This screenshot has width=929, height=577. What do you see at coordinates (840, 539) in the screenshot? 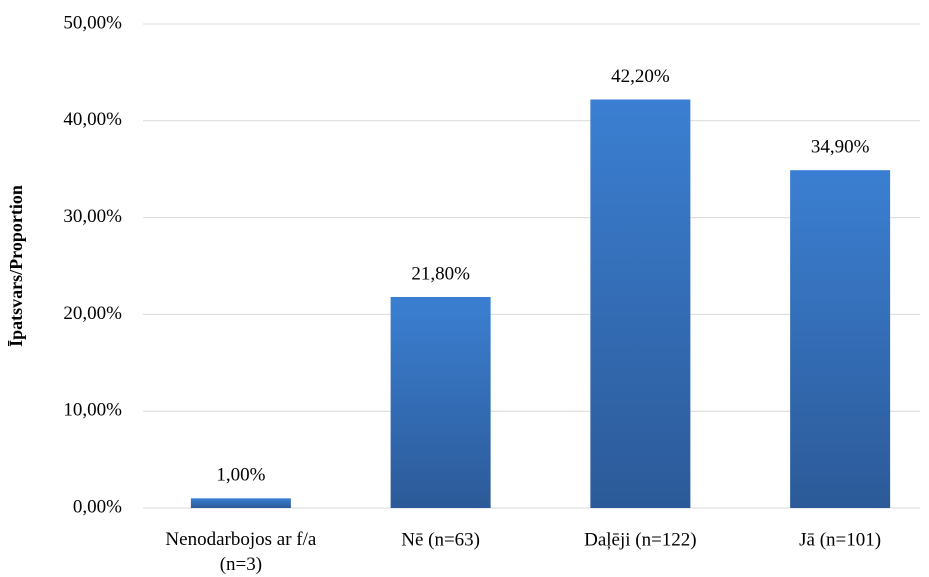
I see `x-tick-label: Jā (n=101)` at bounding box center [840, 539].